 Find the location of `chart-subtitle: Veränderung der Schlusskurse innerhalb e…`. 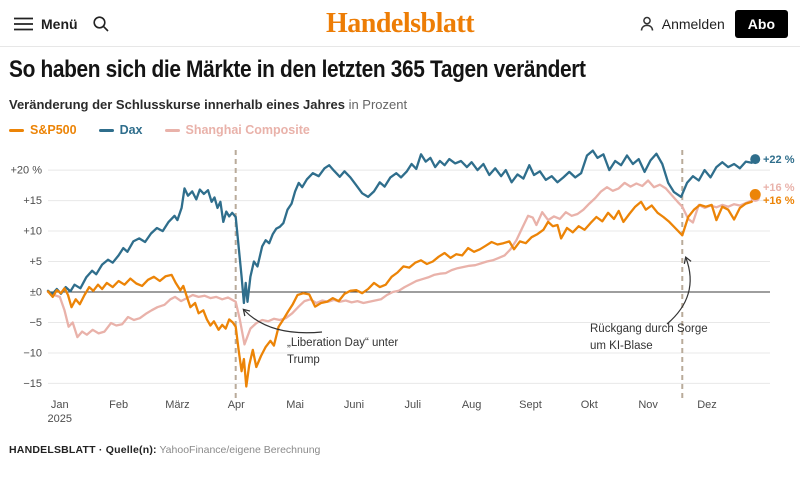

chart-subtitle: Veränderung der Schlusskurse innerhalb e… is located at coordinates (208, 104).